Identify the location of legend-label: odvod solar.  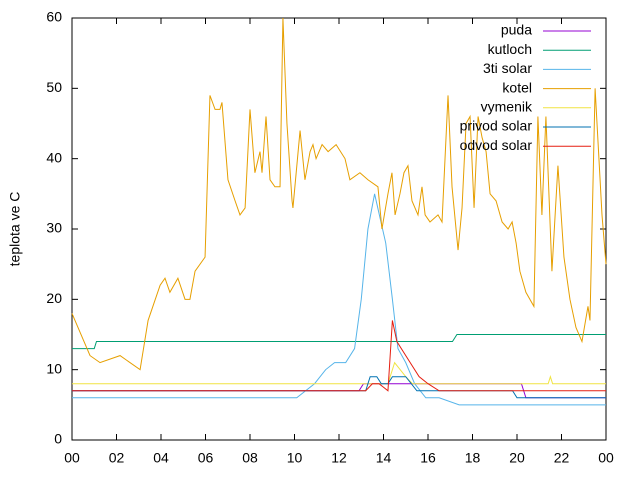
(496, 145).